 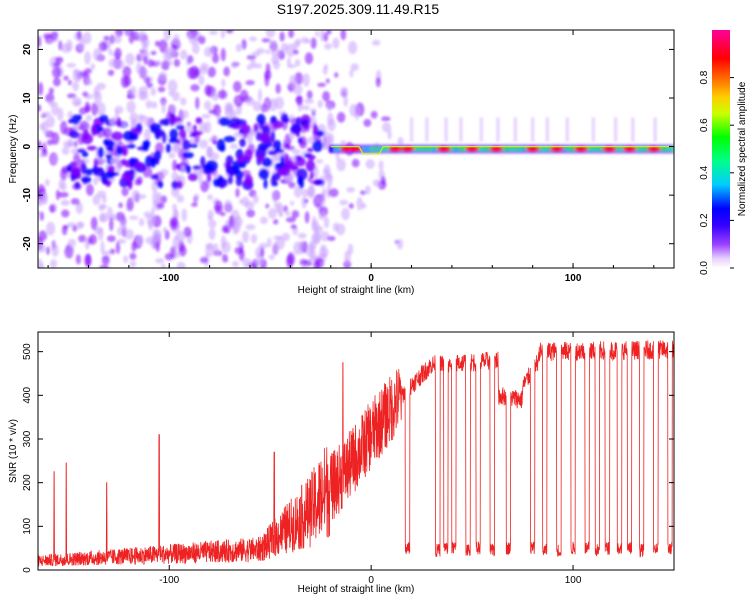 I want to click on spectrogram-xlabel: Height of straight line (km), so click(x=356, y=290).